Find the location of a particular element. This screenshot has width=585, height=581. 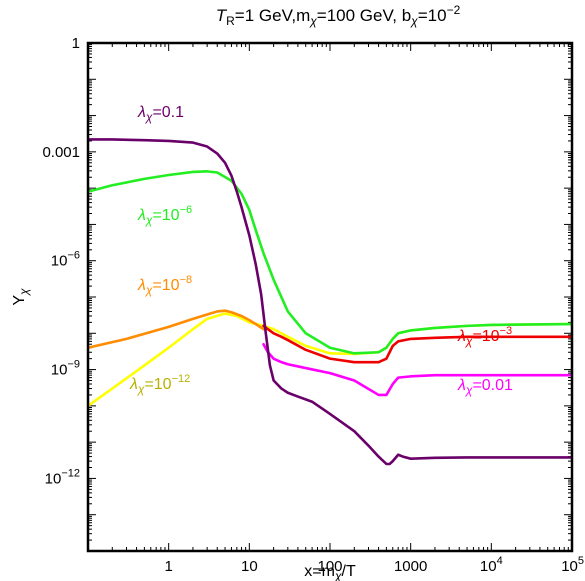

x-tick-label: 10⁴ is located at coordinates (491, 565).